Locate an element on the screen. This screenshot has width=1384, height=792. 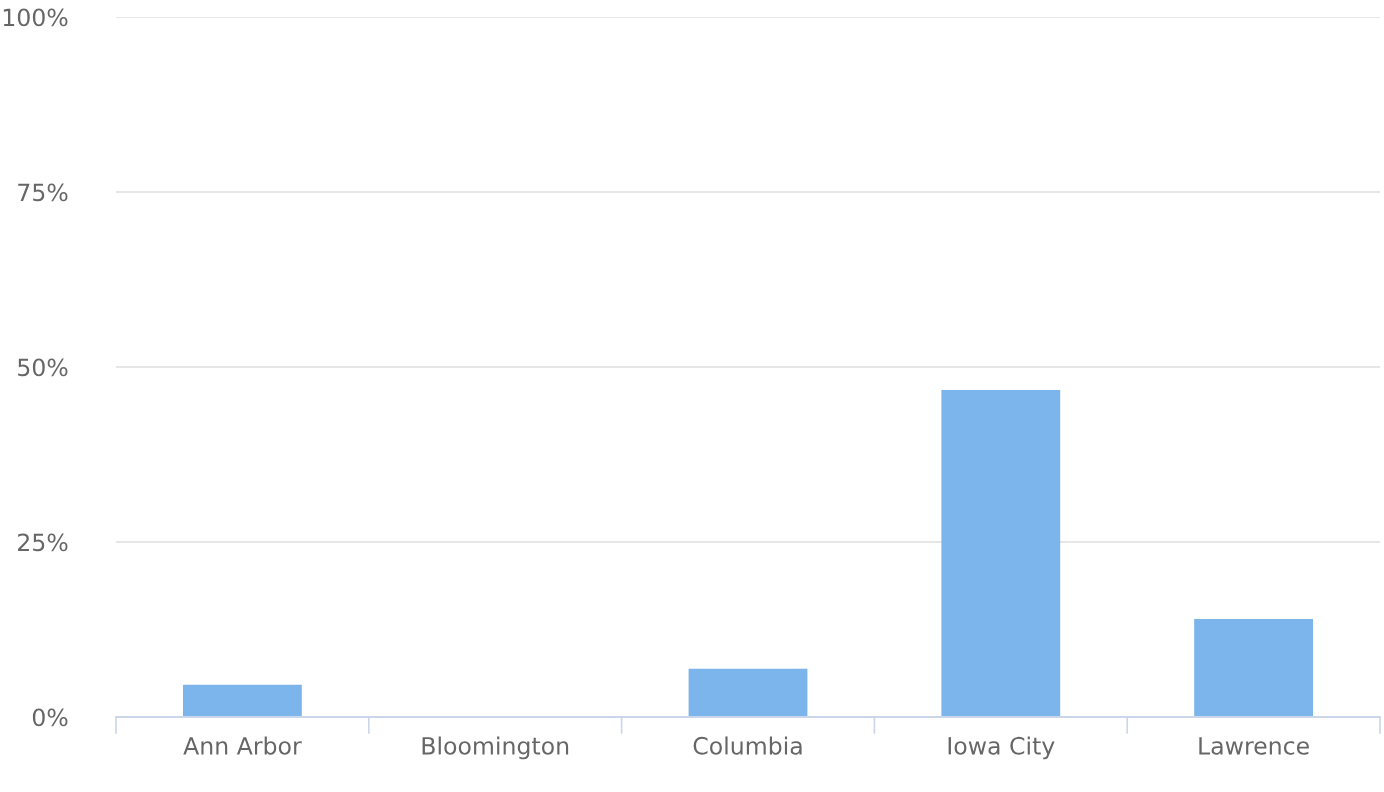
x-tick-label: Ann Arbor is located at coordinates (242, 745).